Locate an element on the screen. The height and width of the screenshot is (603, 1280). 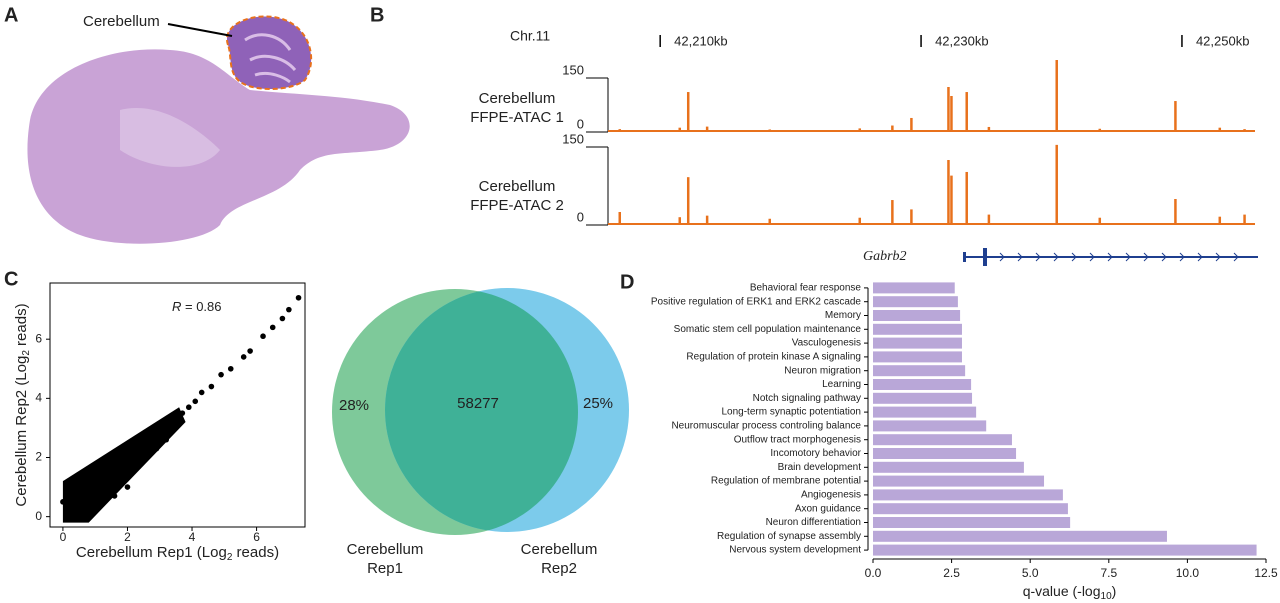
histology-annotation: Cerebellum is located at coordinates (121, 21).